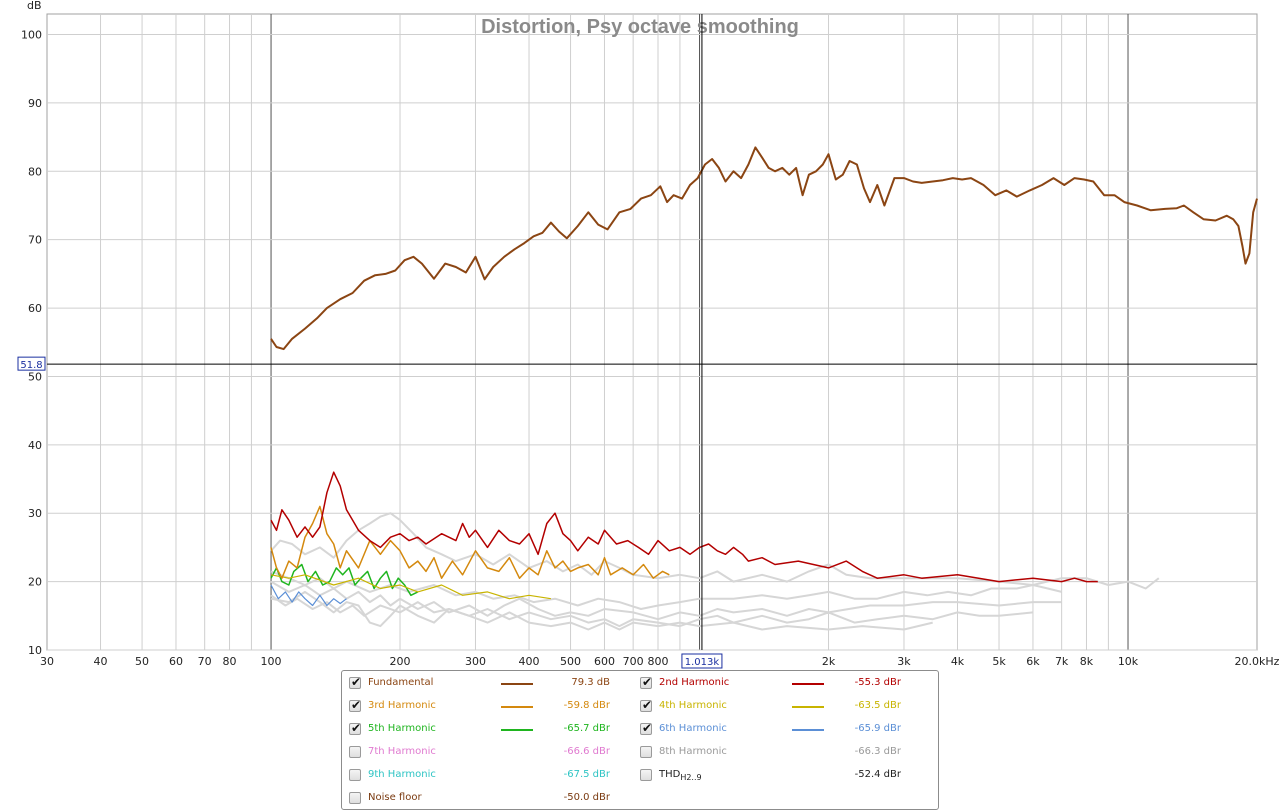 This screenshot has width=1280, height=812. What do you see at coordinates (402, 774) in the screenshot?
I see `legend-label: 9th Harmonic` at bounding box center [402, 774].